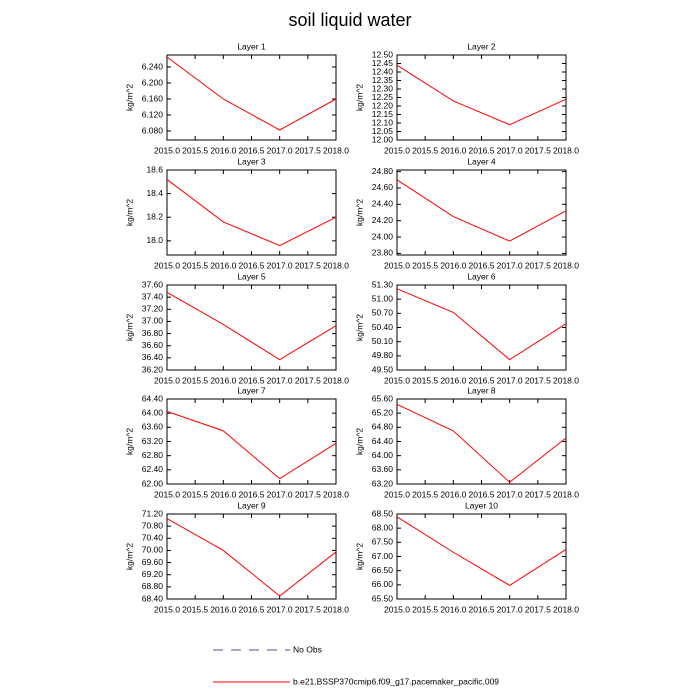 This screenshot has height=700, width=700. Describe the element at coordinates (153, 598) in the screenshot. I see `y-tick-label: 68.40` at that location.